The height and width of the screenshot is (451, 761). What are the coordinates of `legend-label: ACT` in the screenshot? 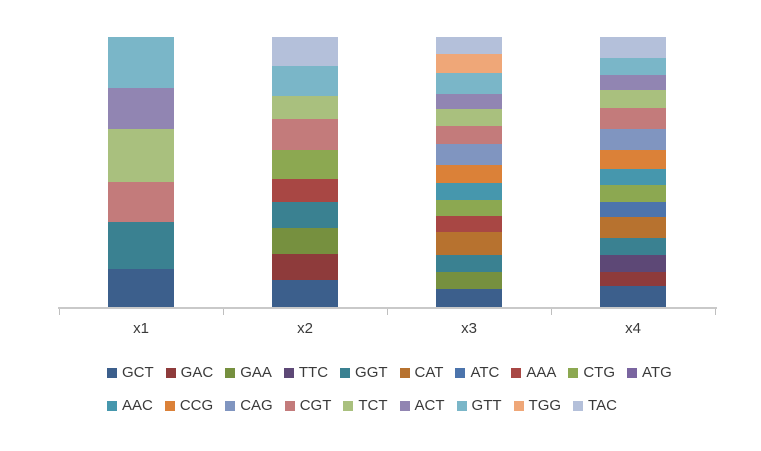 It's located at (429, 405).